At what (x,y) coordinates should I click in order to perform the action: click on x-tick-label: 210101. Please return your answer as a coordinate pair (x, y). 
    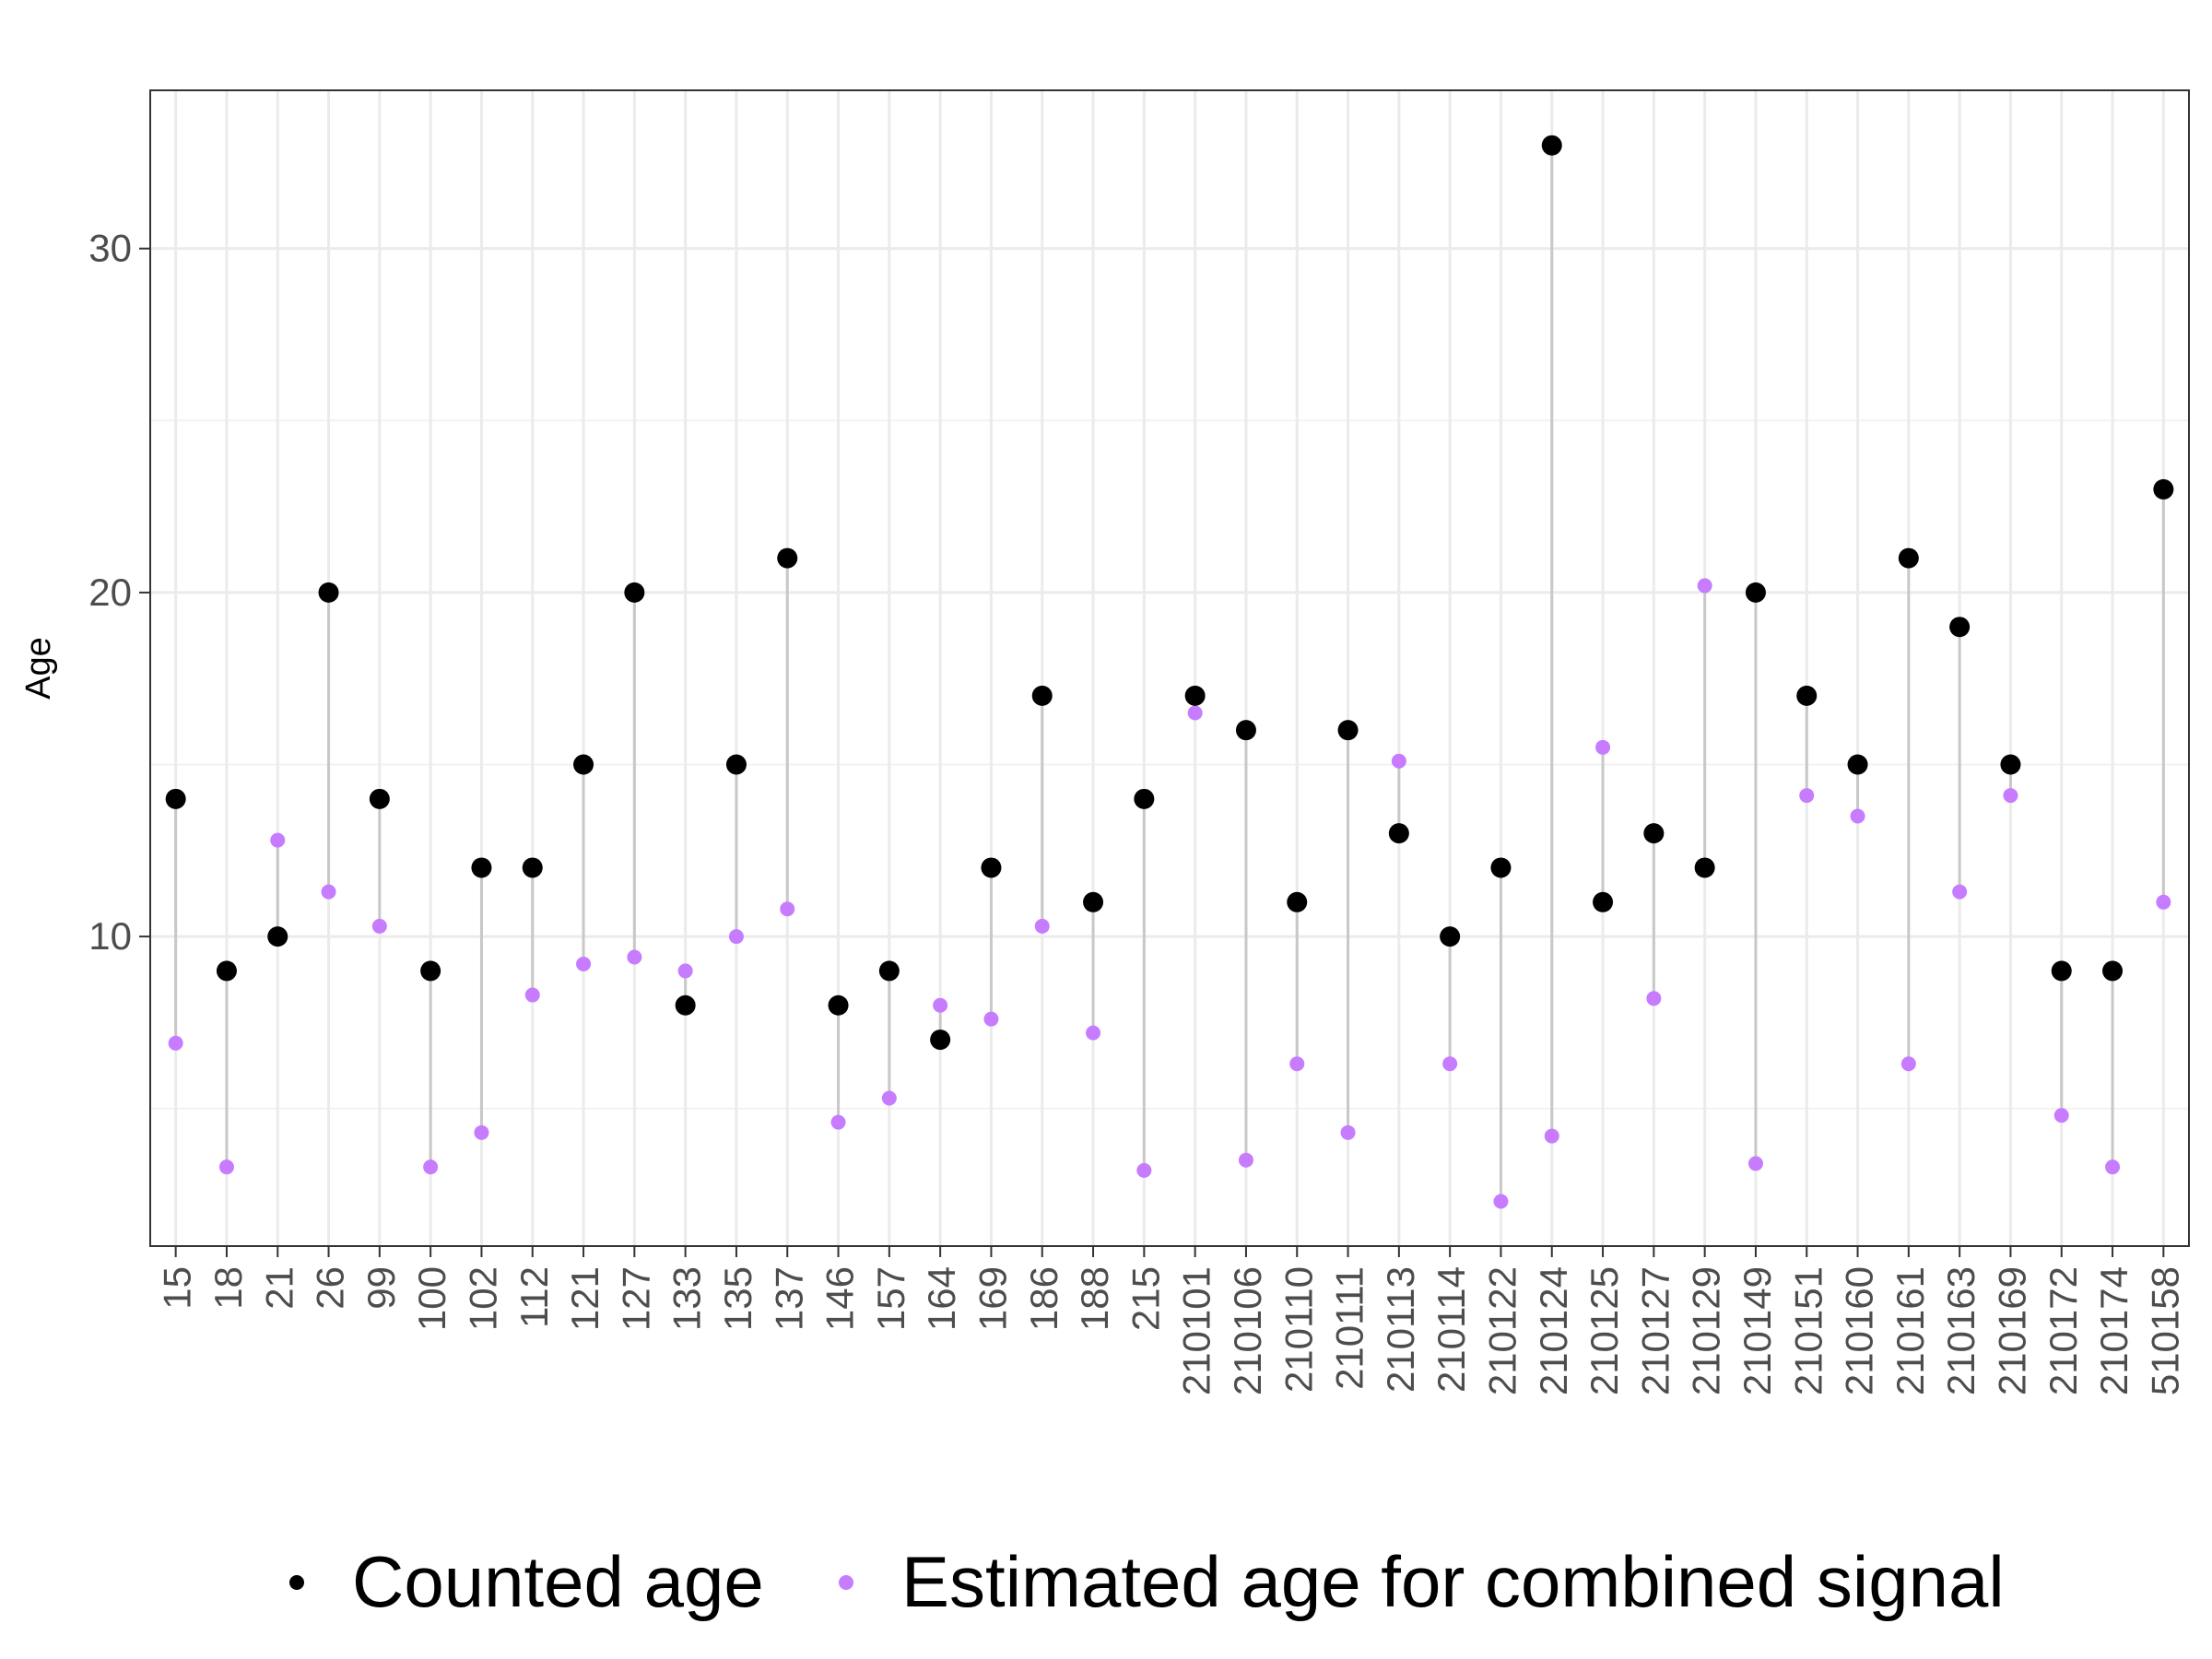
    Looking at the image, I should click on (1196, 1330).